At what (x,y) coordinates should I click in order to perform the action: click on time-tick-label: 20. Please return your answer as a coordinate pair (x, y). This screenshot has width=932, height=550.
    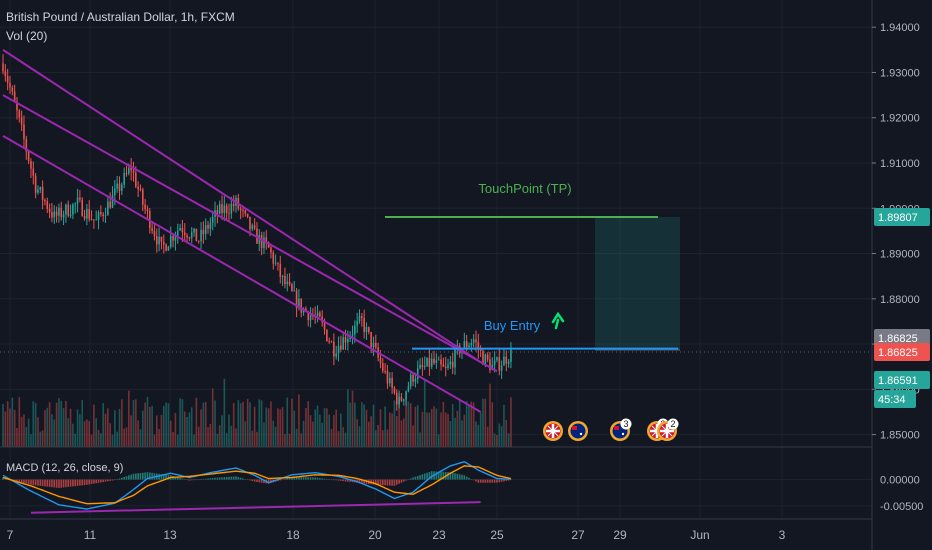
    Looking at the image, I should click on (375, 535).